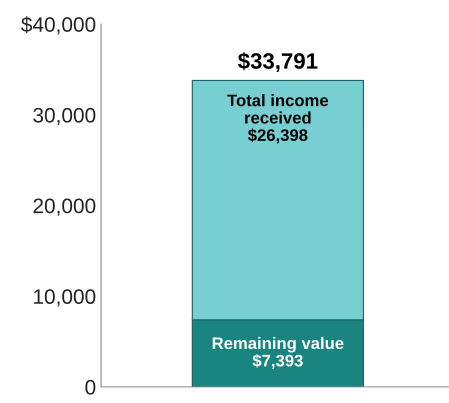 The height and width of the screenshot is (403, 449). I want to click on total-label: $33,791, so click(278, 62).